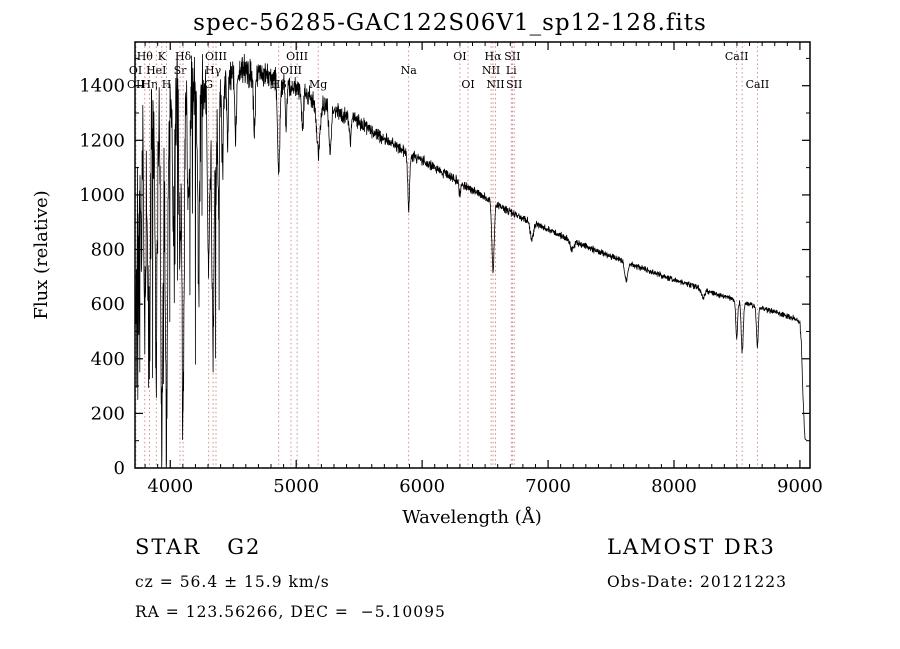  I want to click on ra-dec-coordinates: RA = 123.56266, DEC = −5.10095, so click(290, 612).